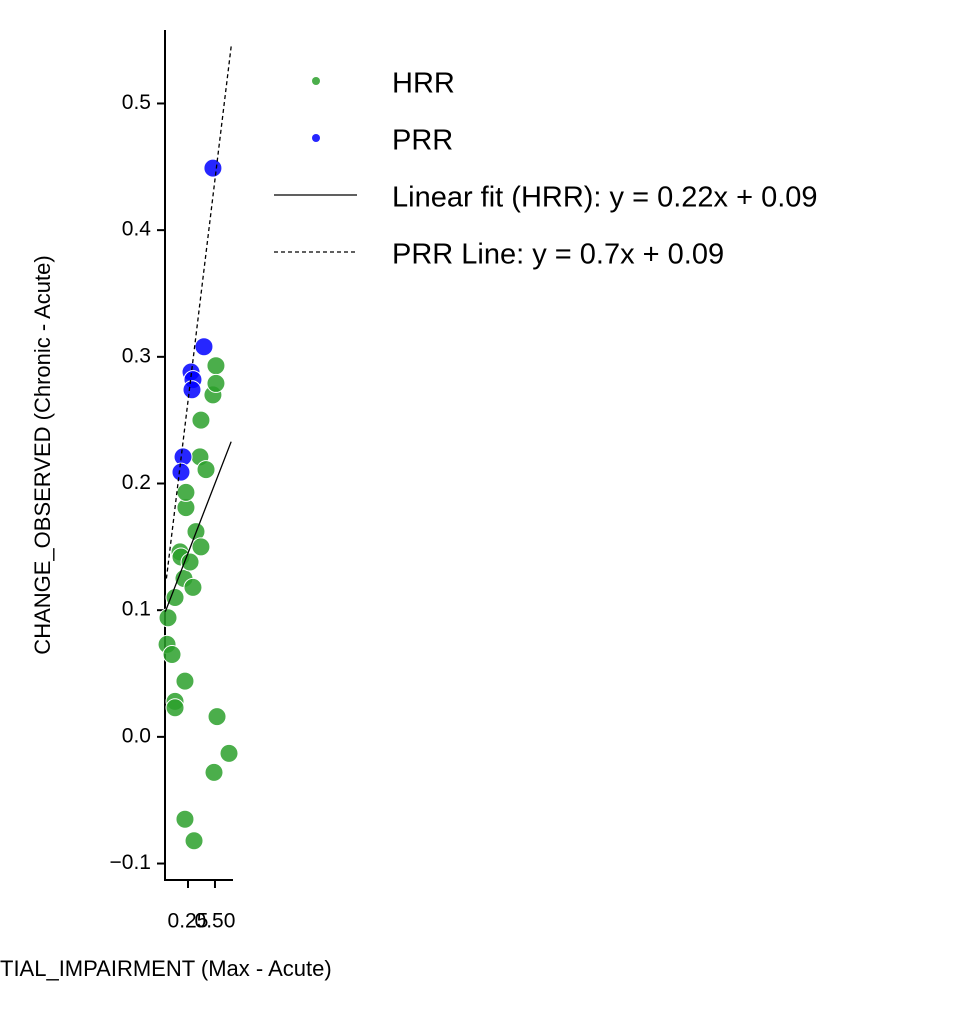 The image size is (977, 1014). I want to click on x-axis-label: TIAL_IMPAIRMENT (Max - Acute), so click(166, 968).